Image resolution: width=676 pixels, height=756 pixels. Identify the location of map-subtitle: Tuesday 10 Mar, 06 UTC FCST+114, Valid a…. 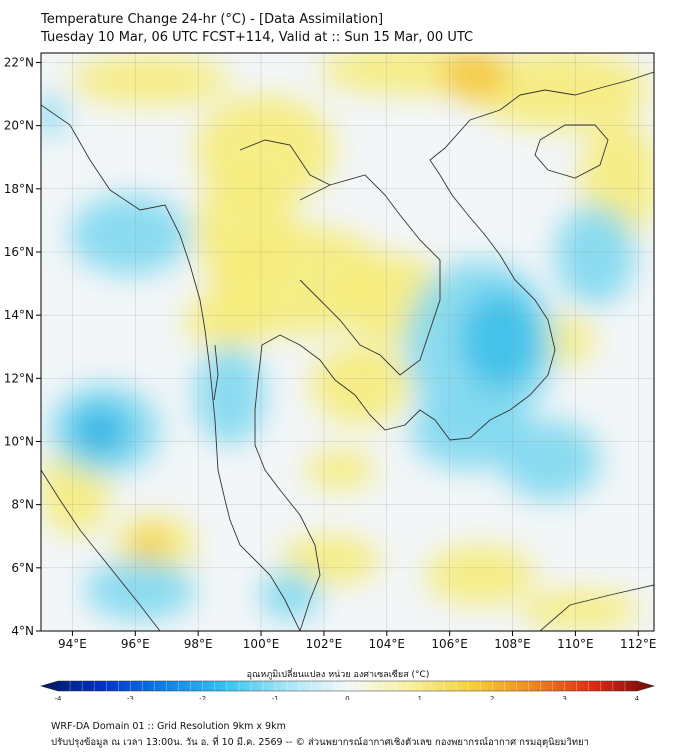
(257, 37).